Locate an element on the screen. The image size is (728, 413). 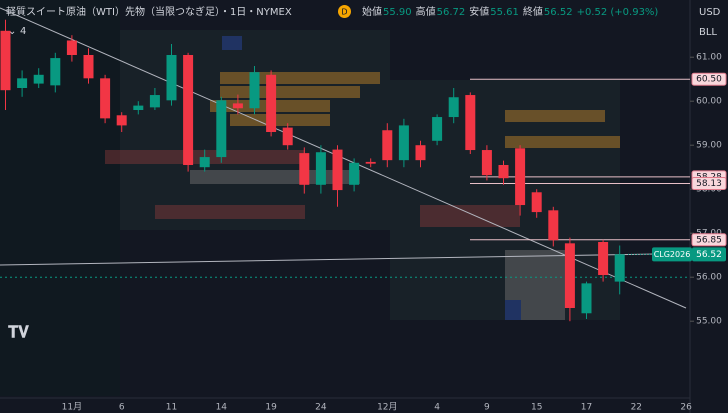
unit: BLL is located at coordinates (708, 32).